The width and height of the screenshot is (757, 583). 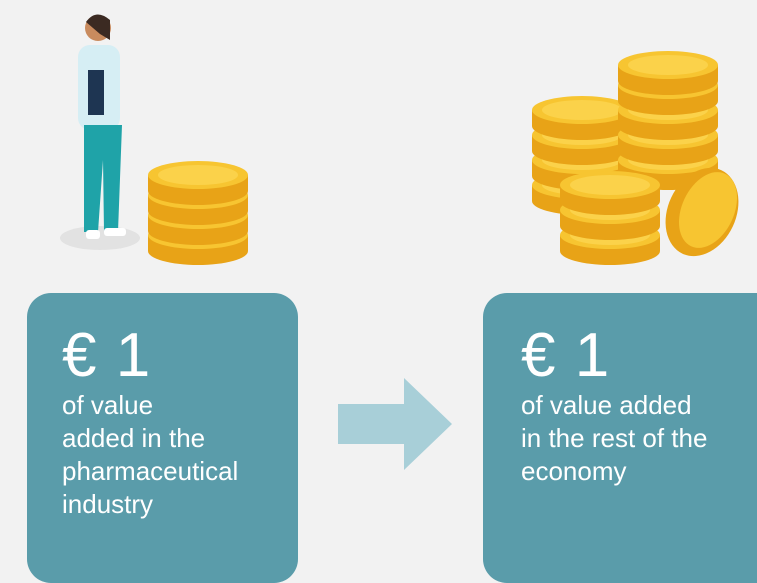 I want to click on coin-stack-small, so click(x=198, y=213).